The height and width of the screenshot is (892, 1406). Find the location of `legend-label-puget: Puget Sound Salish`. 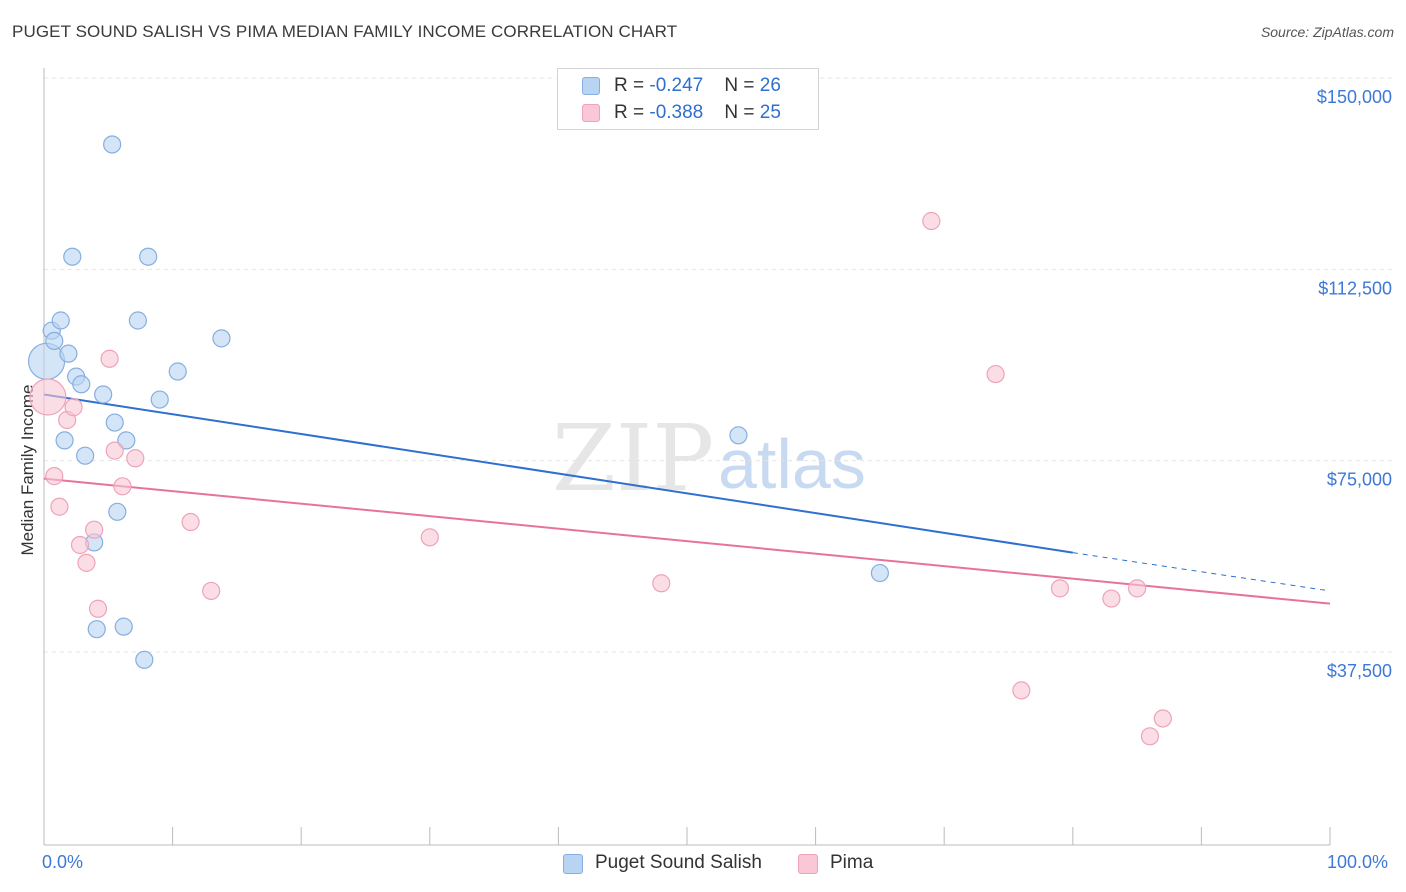

legend-label-puget: Puget Sound Salish is located at coordinates (678, 862).